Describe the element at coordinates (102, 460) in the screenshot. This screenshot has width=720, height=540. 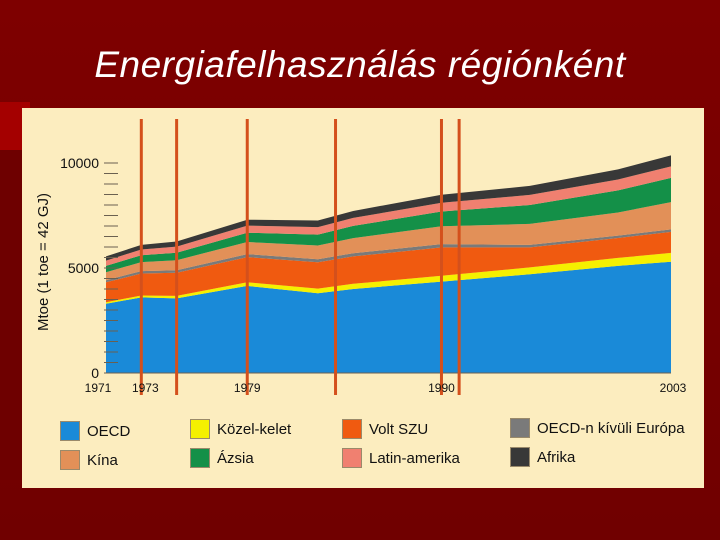
I see `legend-label: Kína` at that location.